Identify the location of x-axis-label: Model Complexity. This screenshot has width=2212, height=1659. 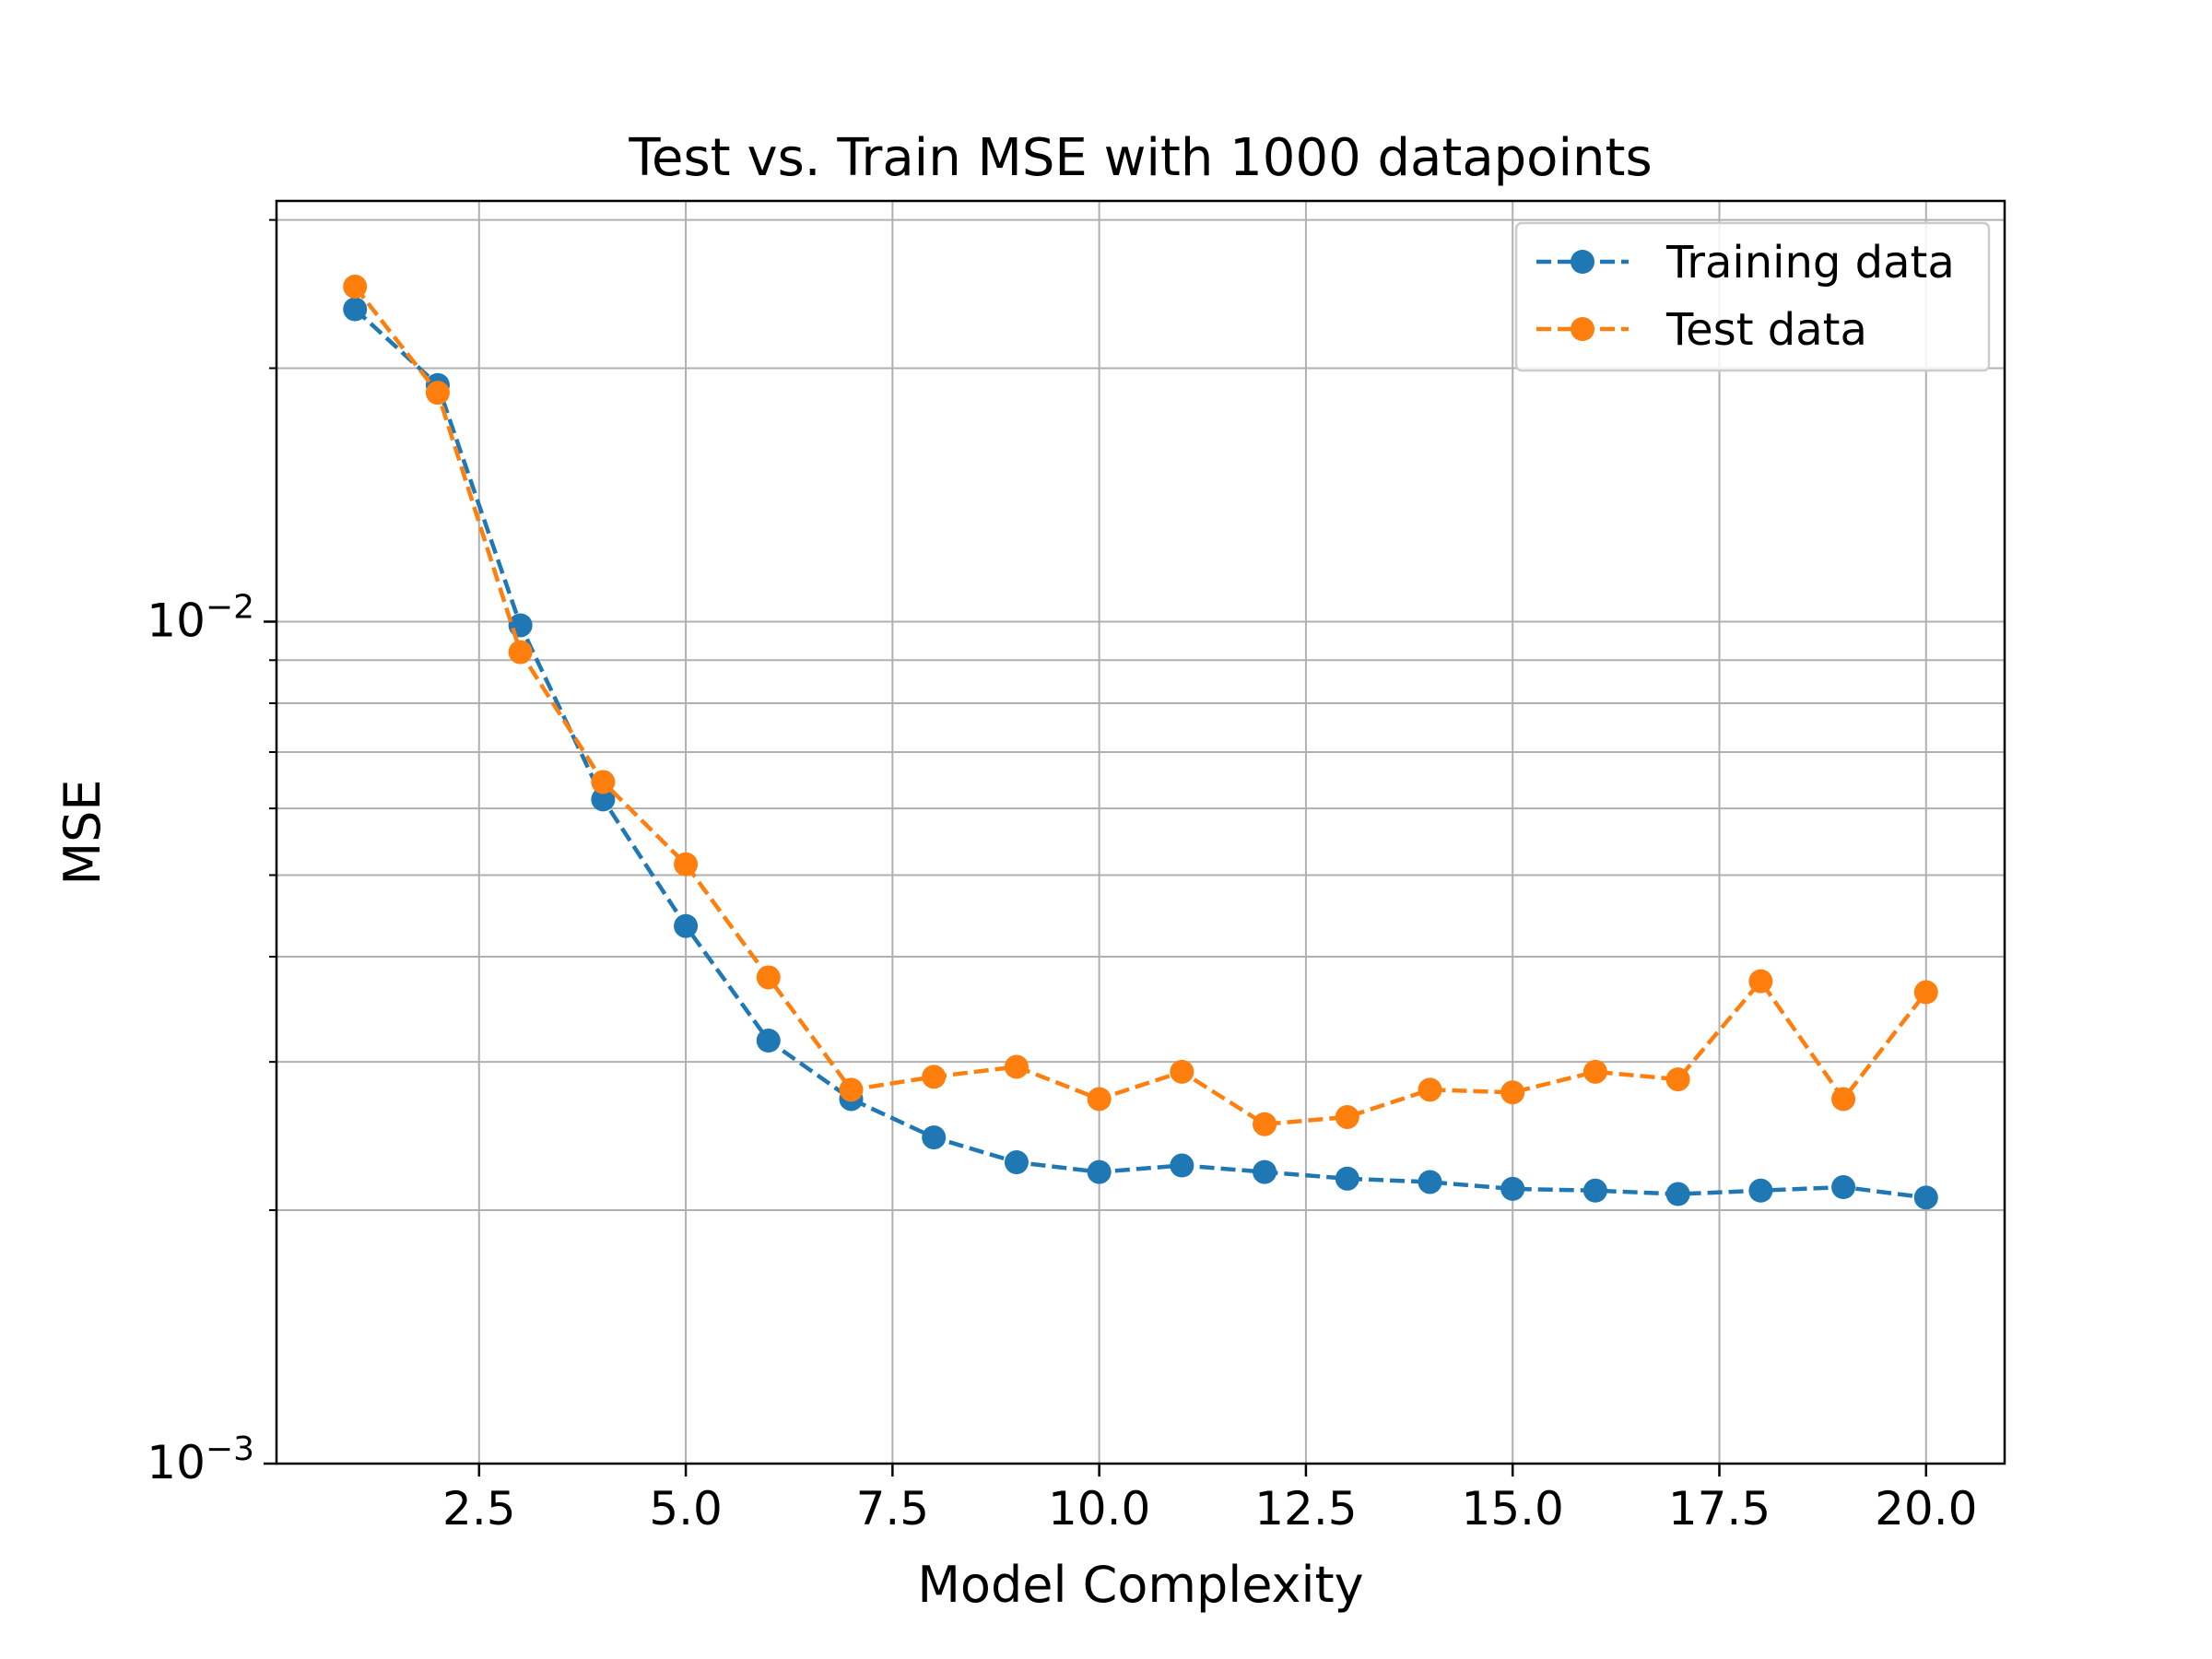
(1140, 1585).